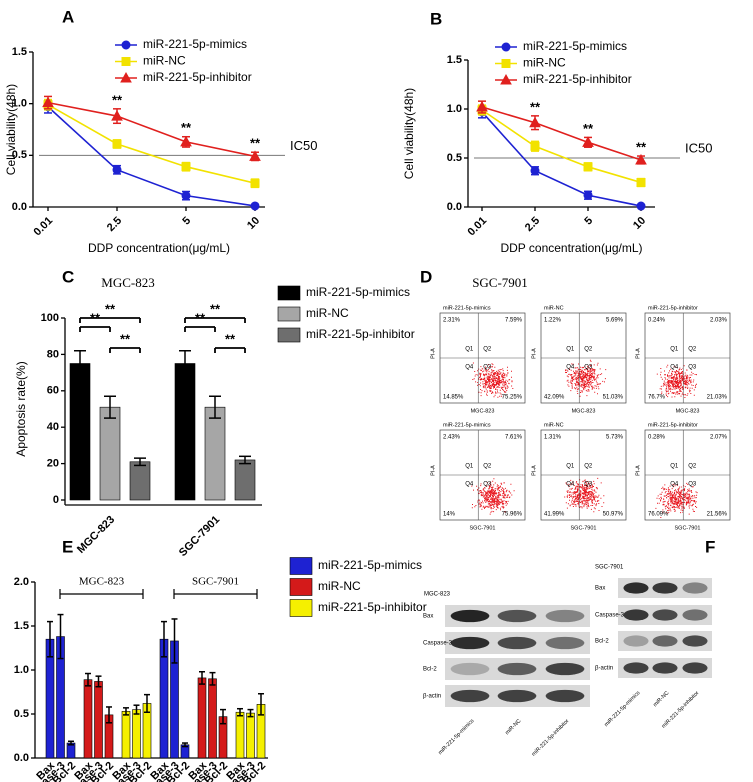 The height and width of the screenshot is (782, 753). I want to click on blot-lane-label: miR-NC, so click(661, 699).